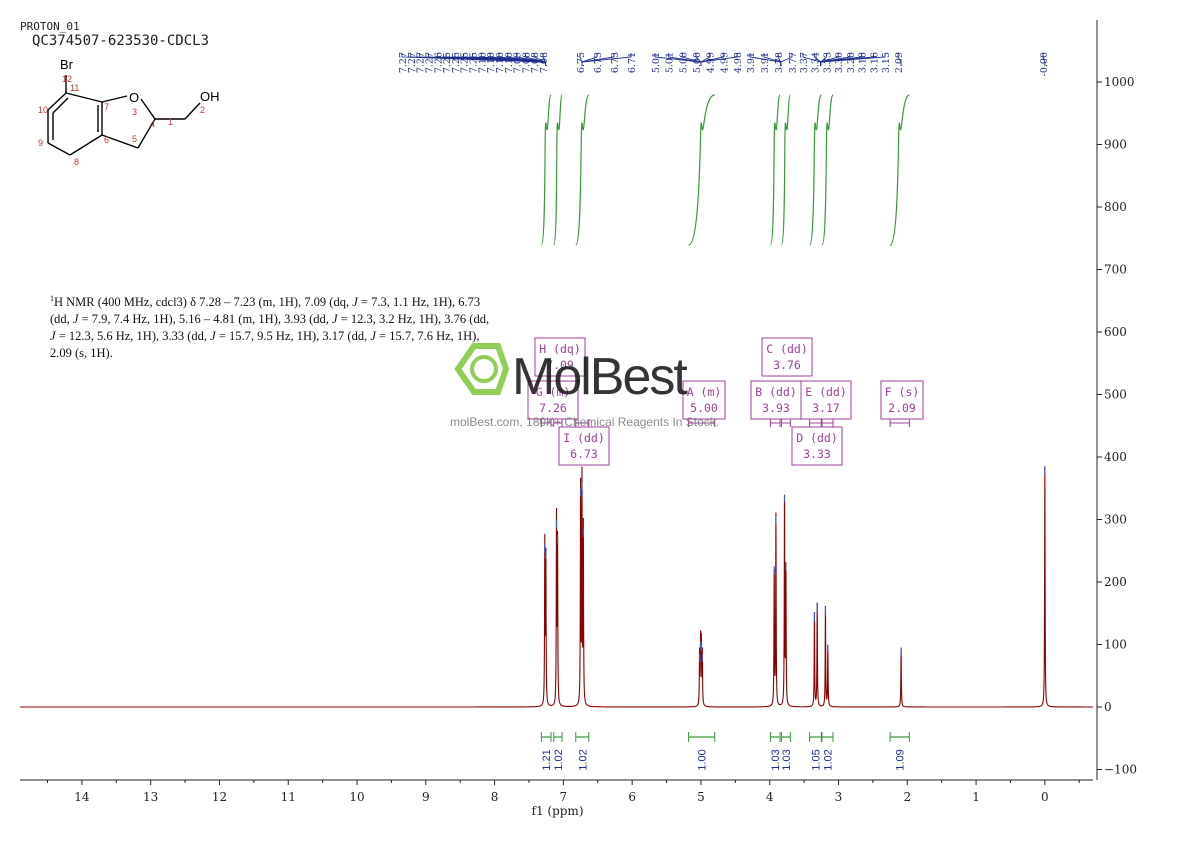 This screenshot has height=841, width=1190. Describe the element at coordinates (793, 62) in the screenshot. I see `peak-label: 3.77` at that location.